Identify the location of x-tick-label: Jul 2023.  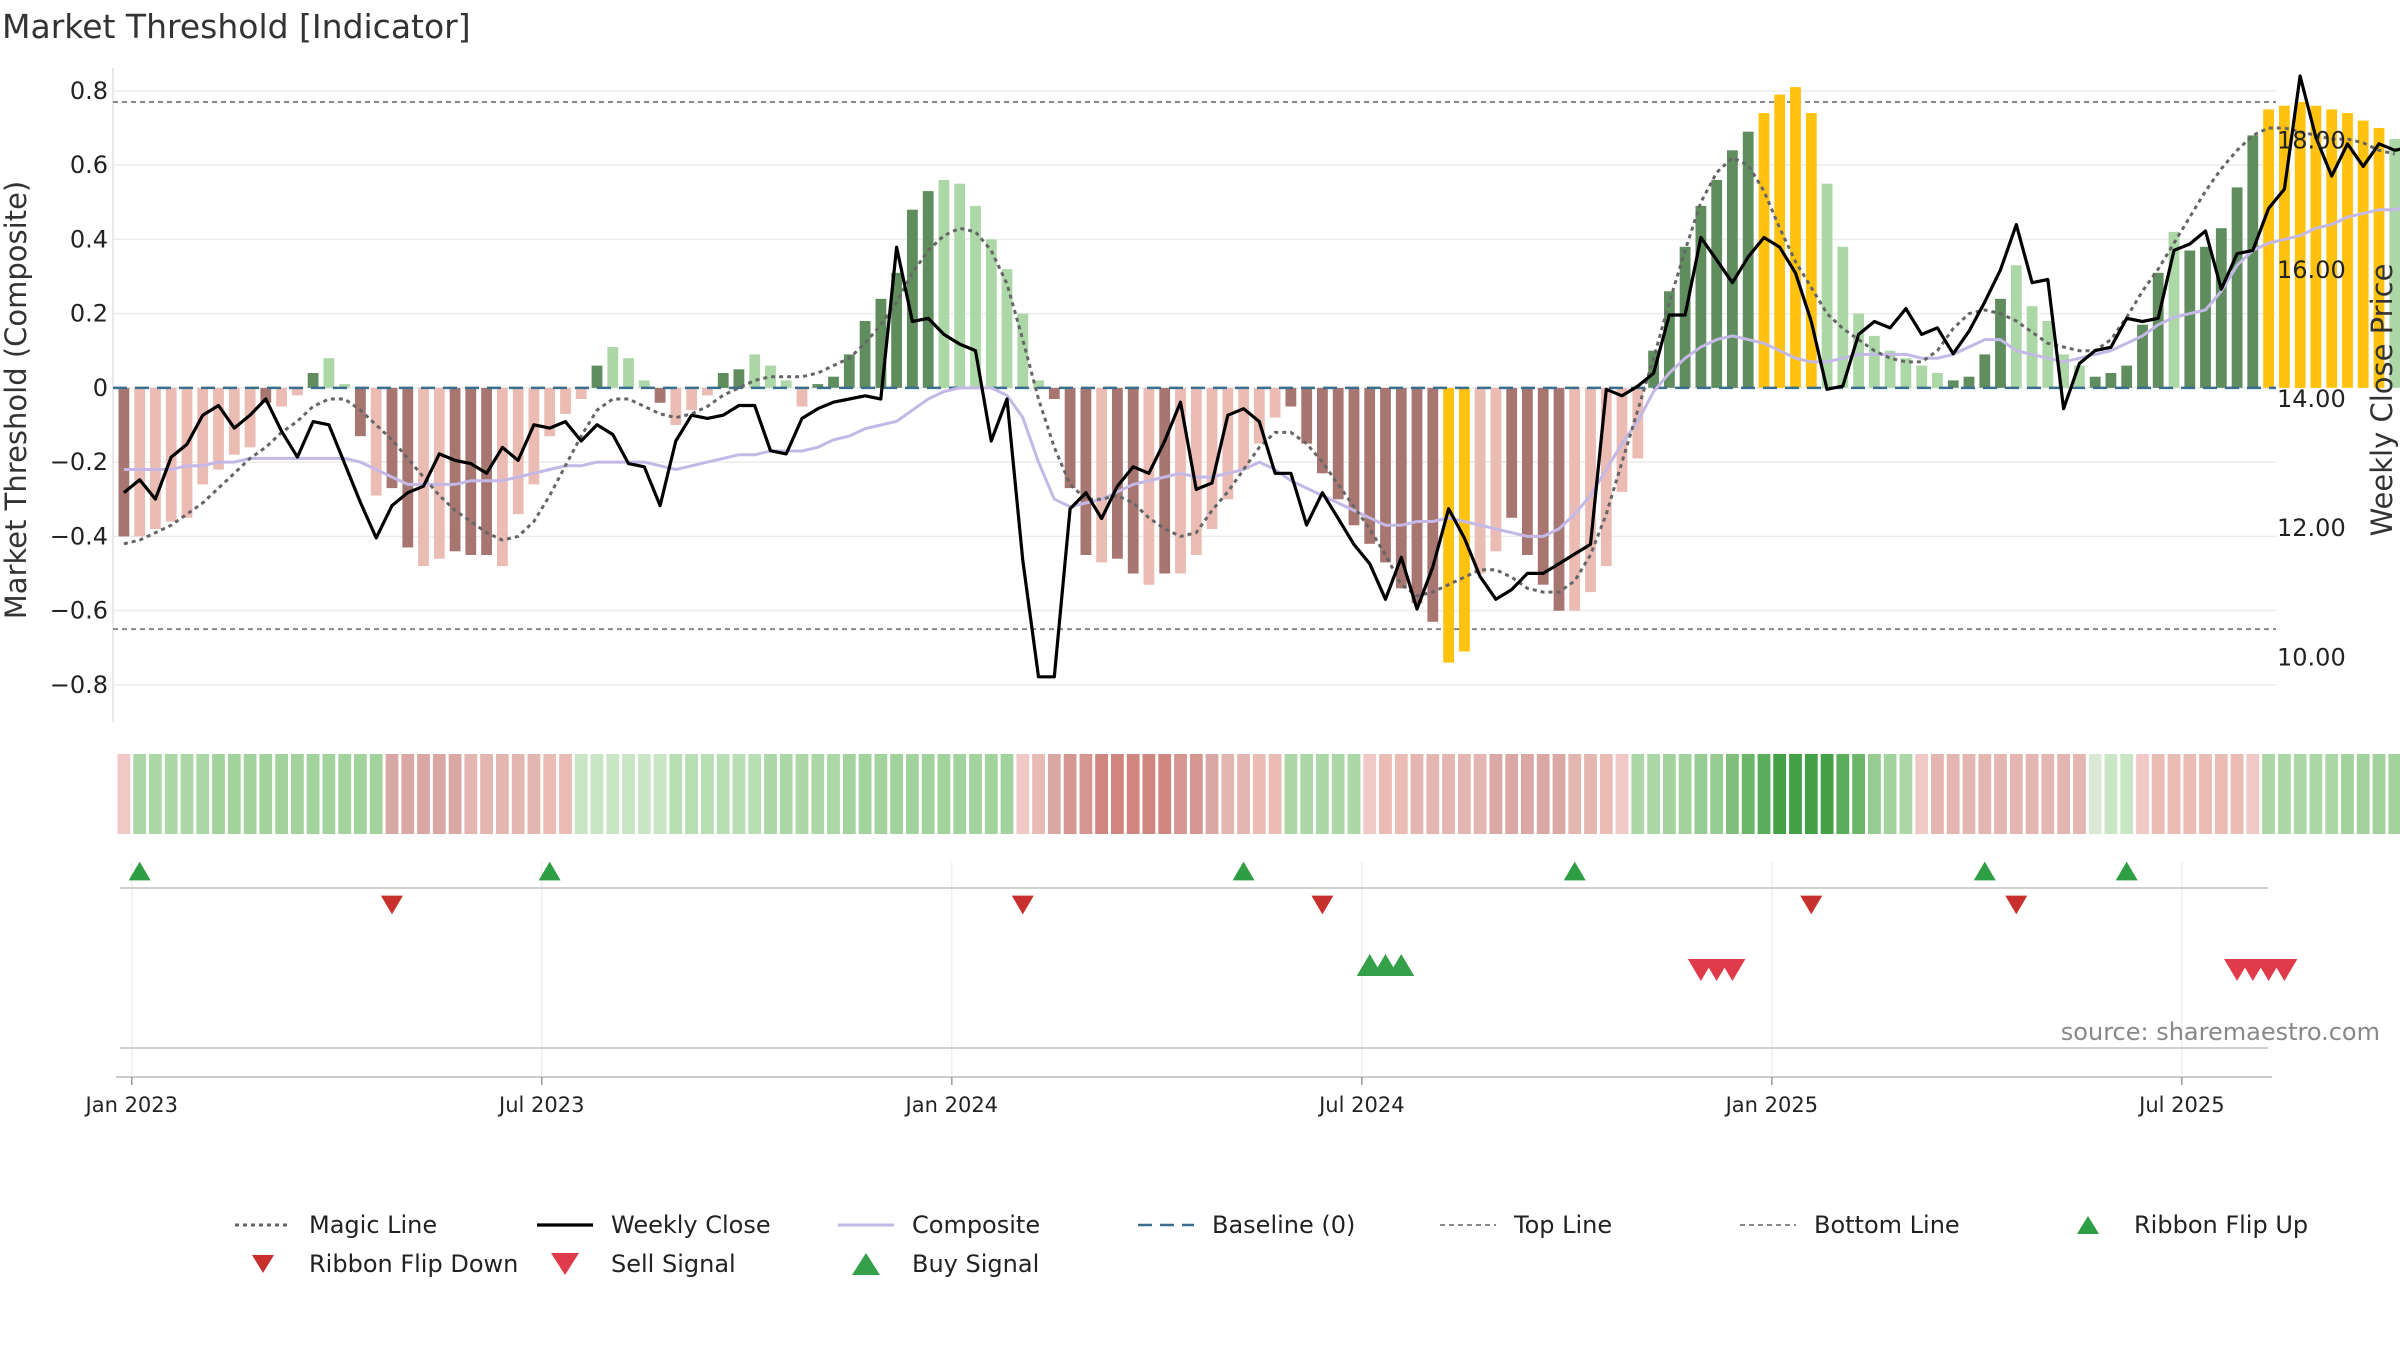
(540, 1105).